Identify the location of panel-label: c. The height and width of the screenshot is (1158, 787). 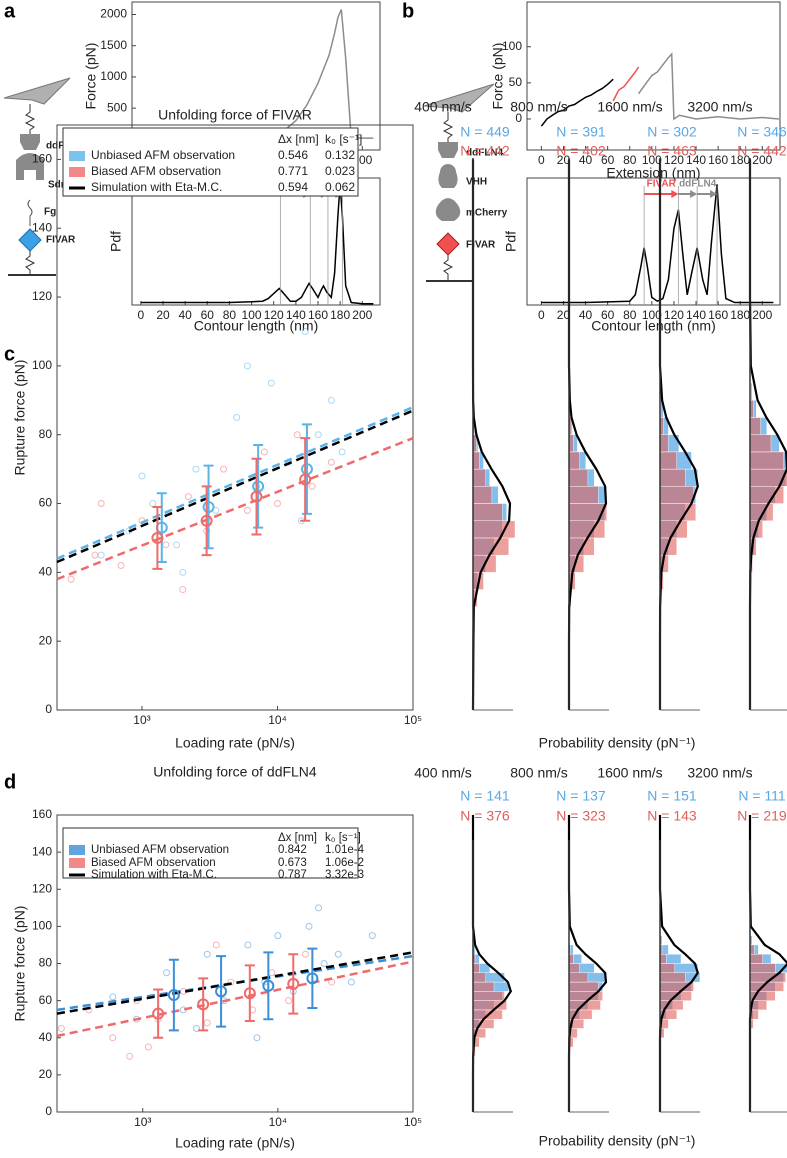
(9, 354).